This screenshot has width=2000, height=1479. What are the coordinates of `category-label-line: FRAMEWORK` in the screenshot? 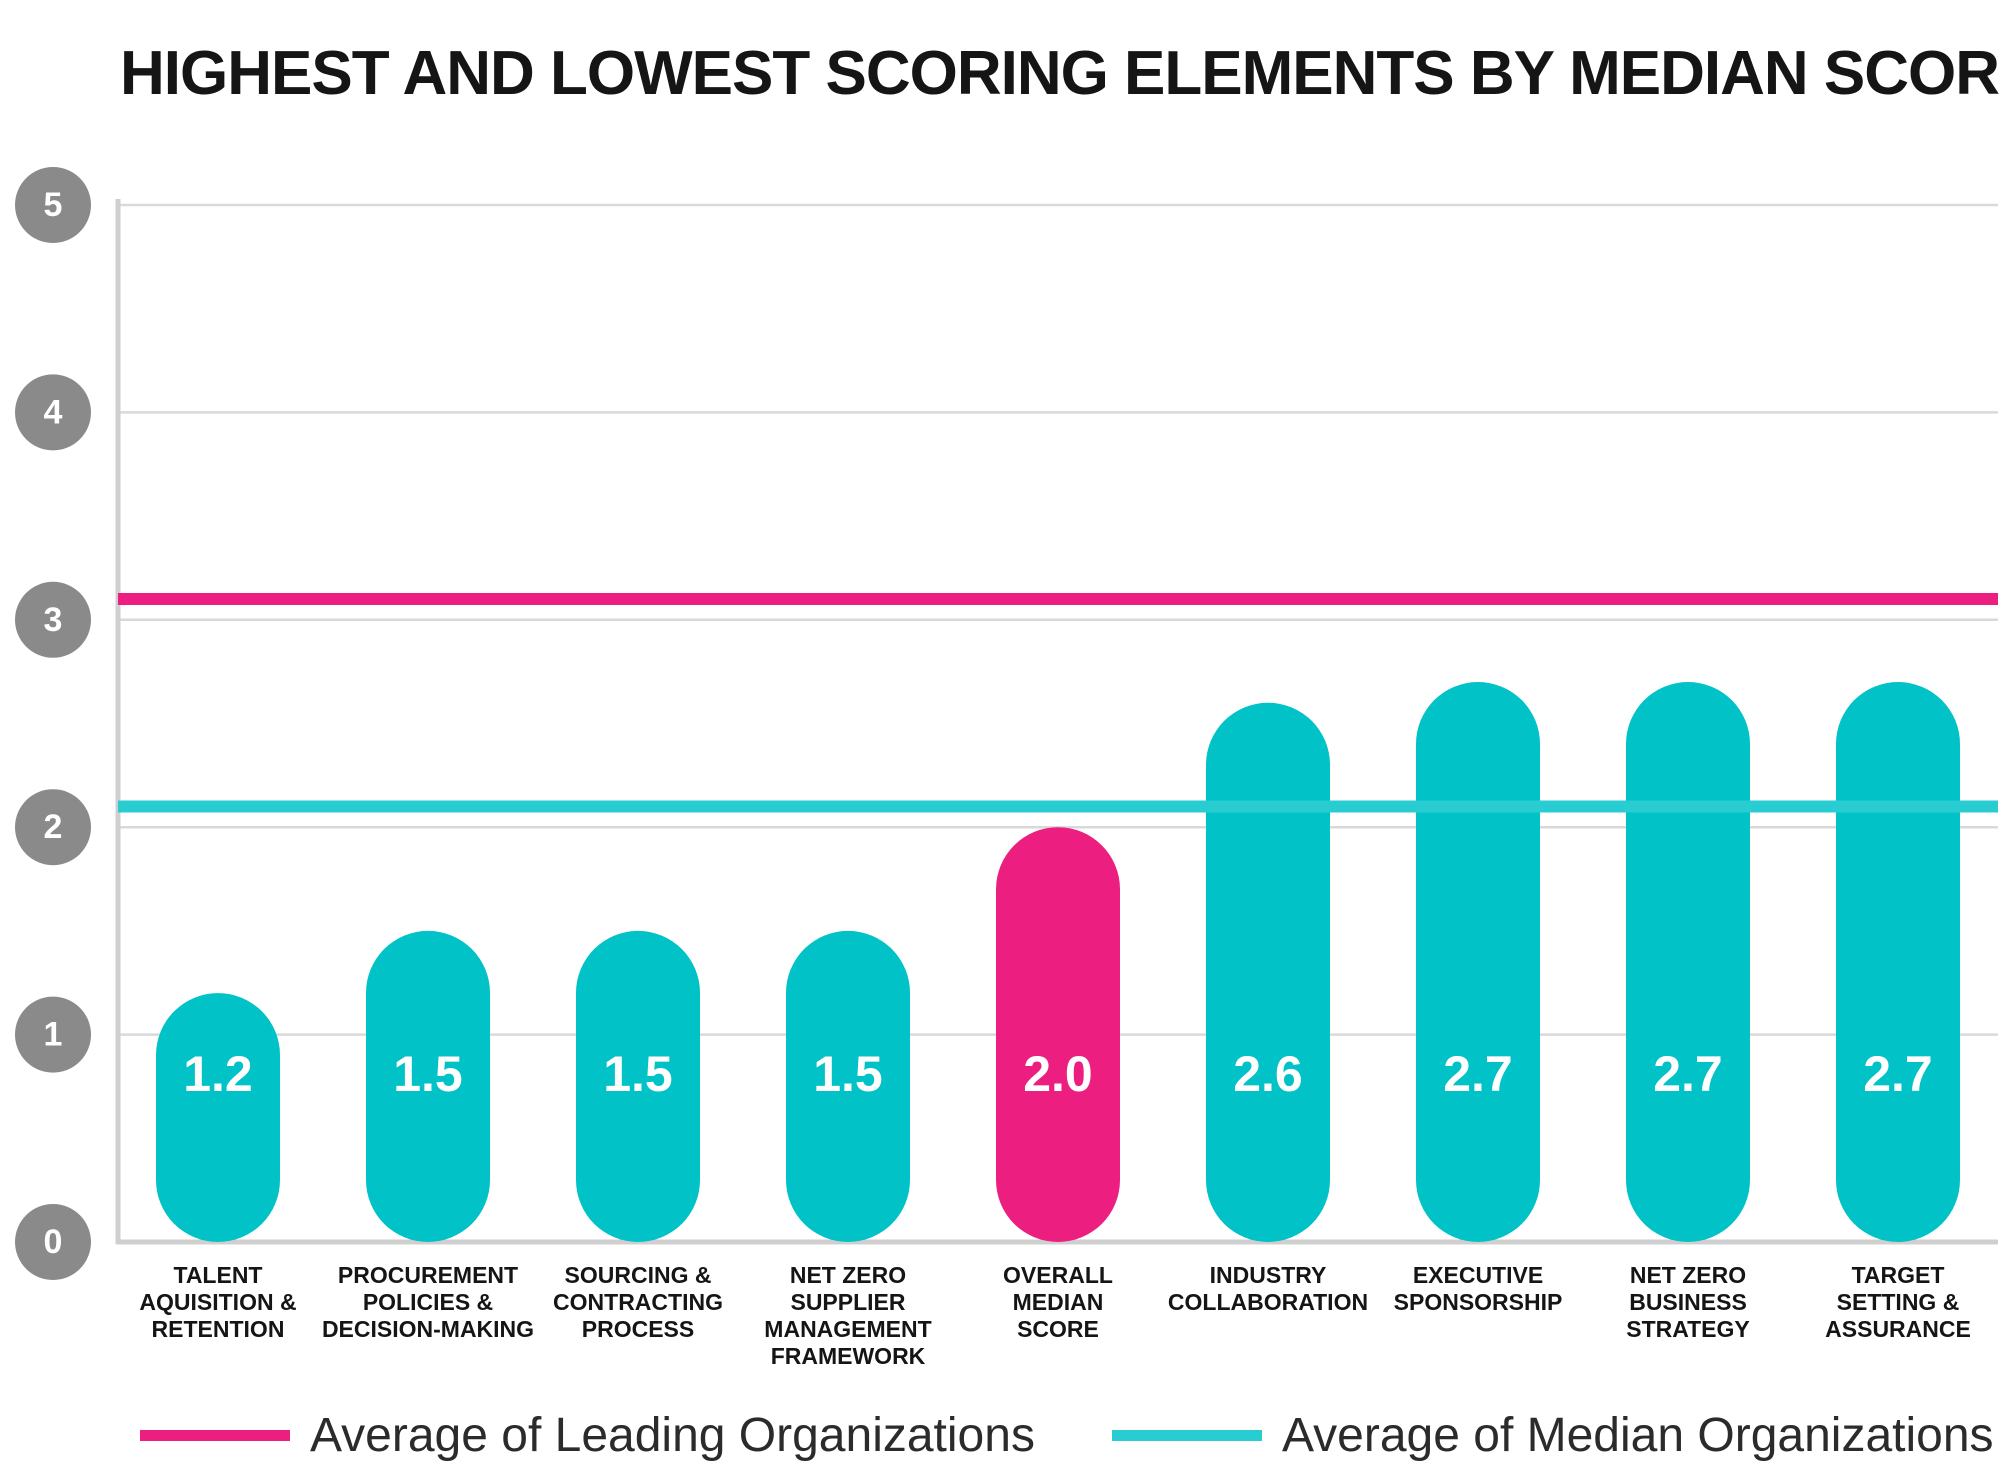 It's located at (848, 1356).